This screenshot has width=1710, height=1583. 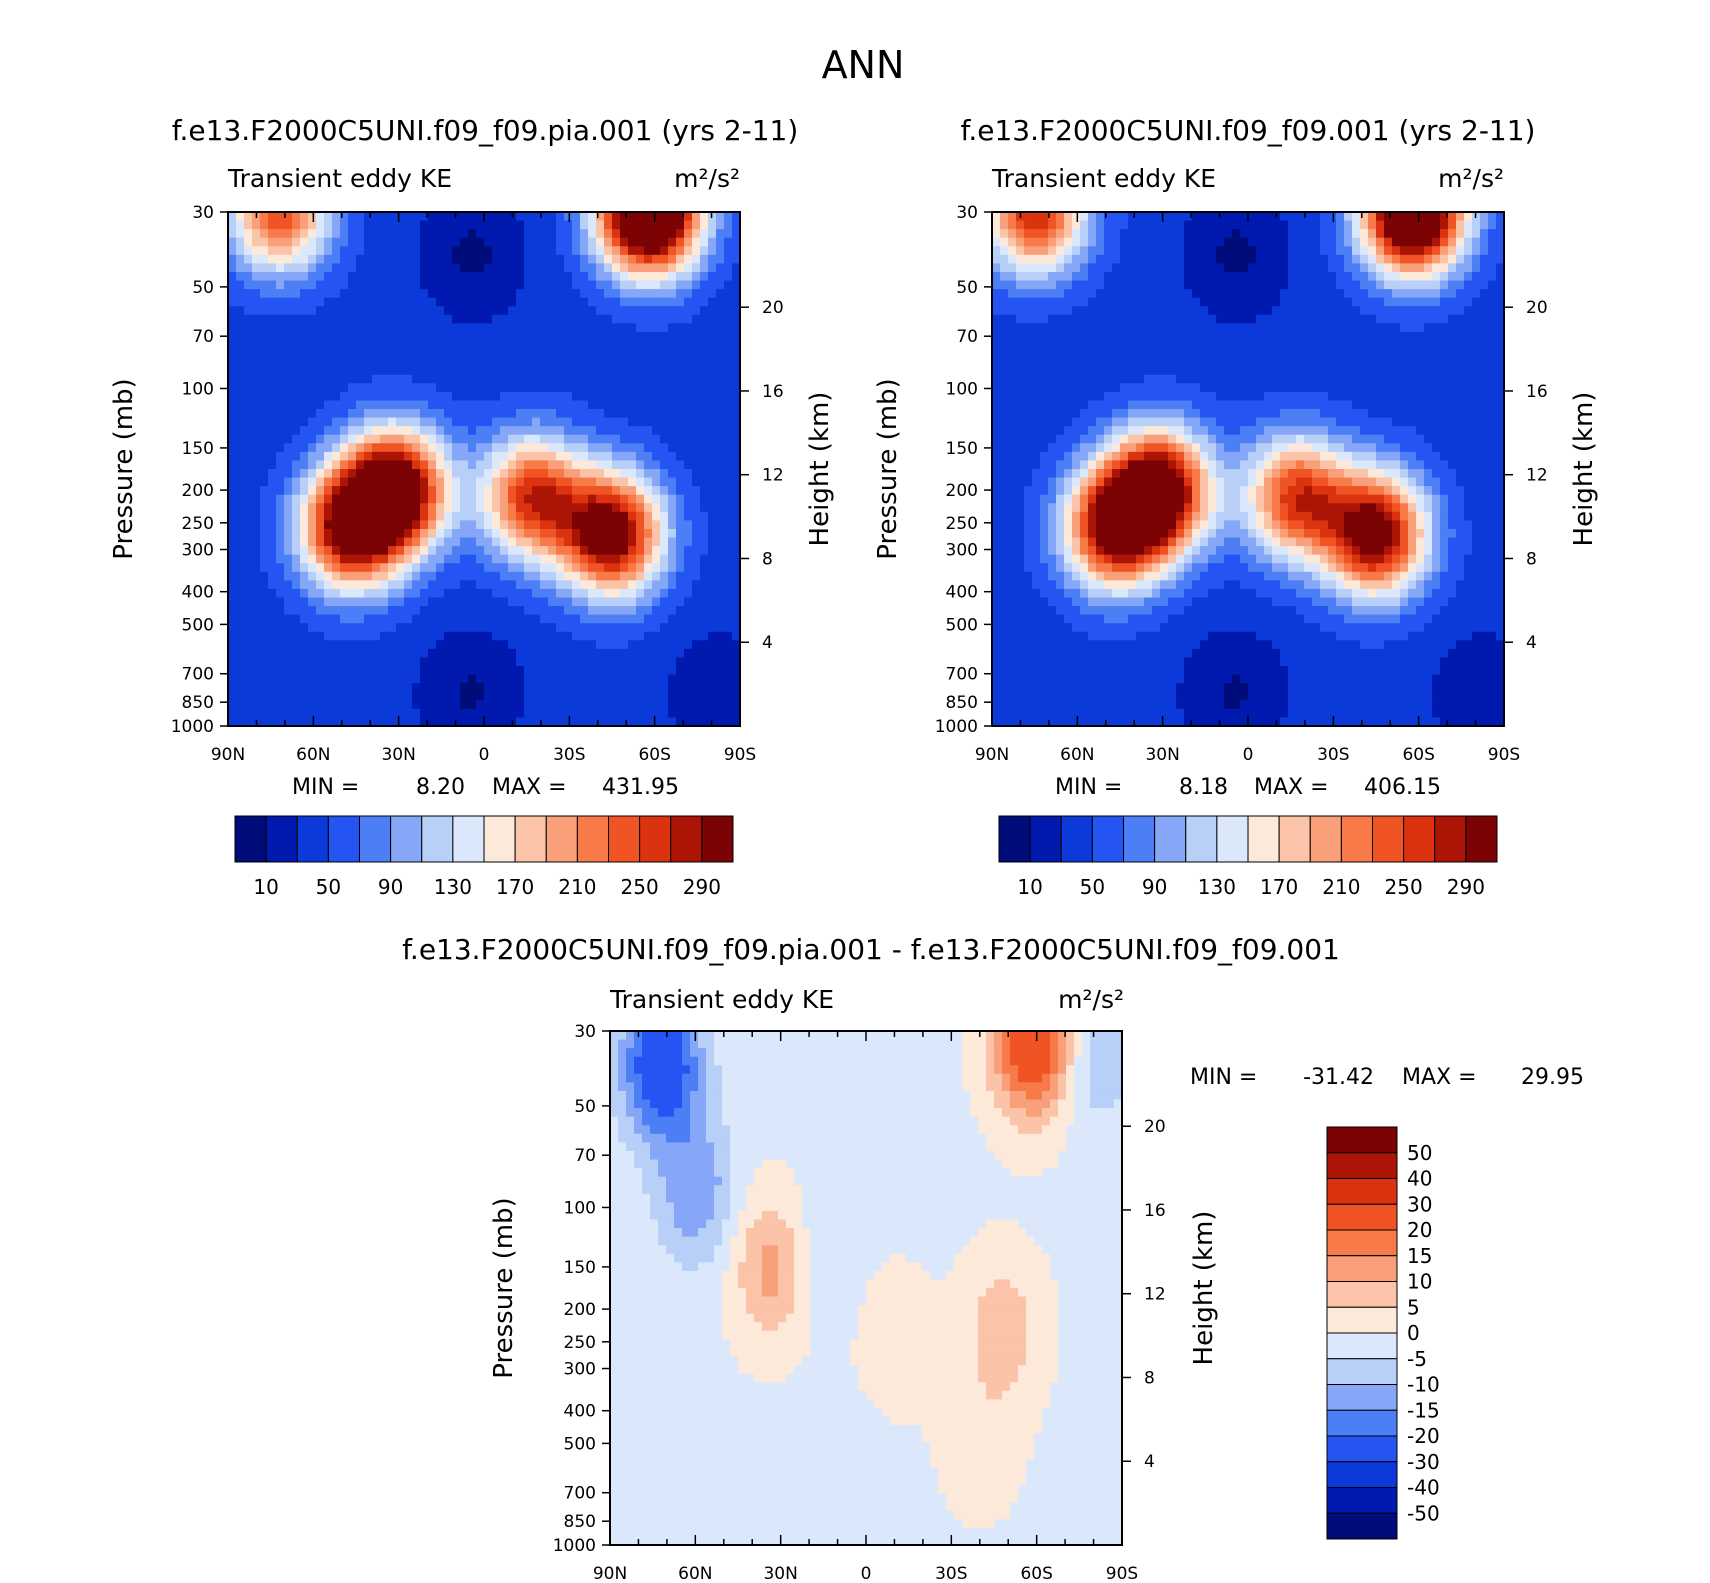 What do you see at coordinates (863, 65) in the screenshot?
I see `figure-title: ANN` at bounding box center [863, 65].